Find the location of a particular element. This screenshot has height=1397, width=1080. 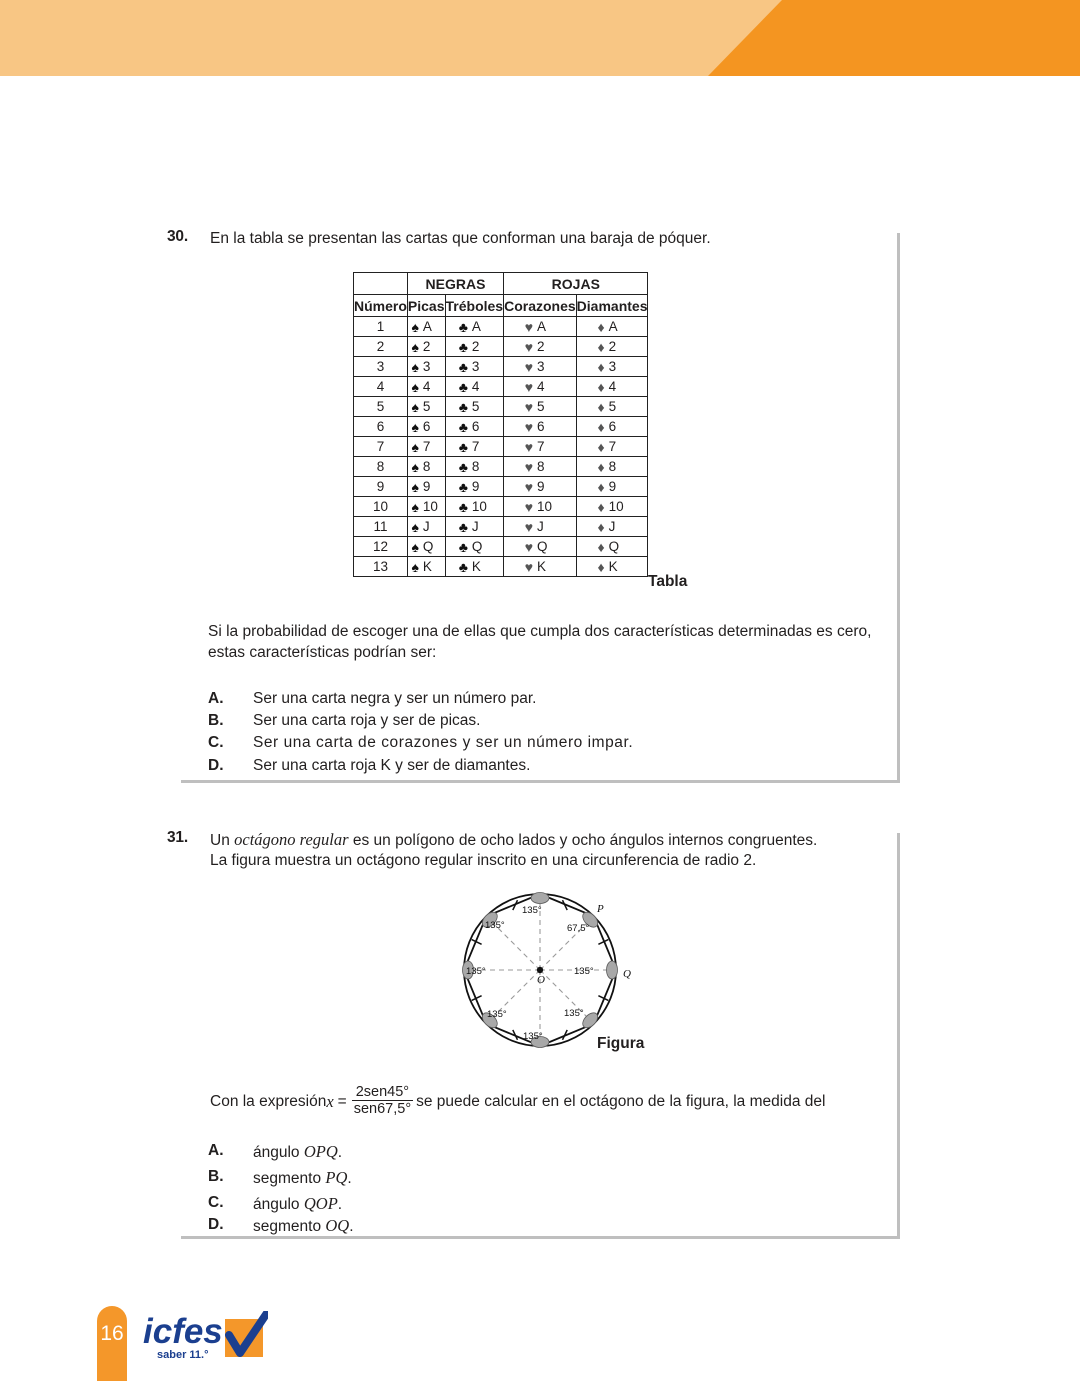

cell-treboles: ♣ 4 is located at coordinates (474, 386).